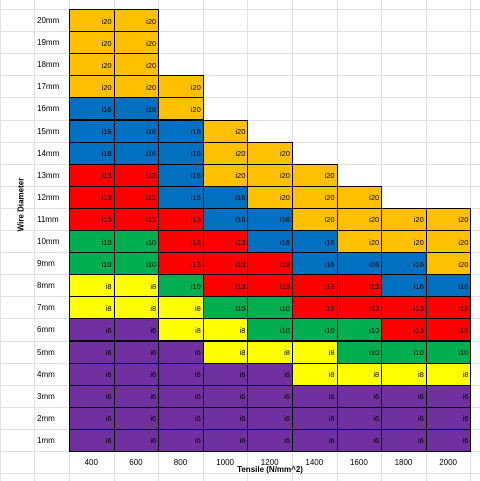 This screenshot has height=481, width=480. I want to click on row-label: 19mm, so click(48, 43).